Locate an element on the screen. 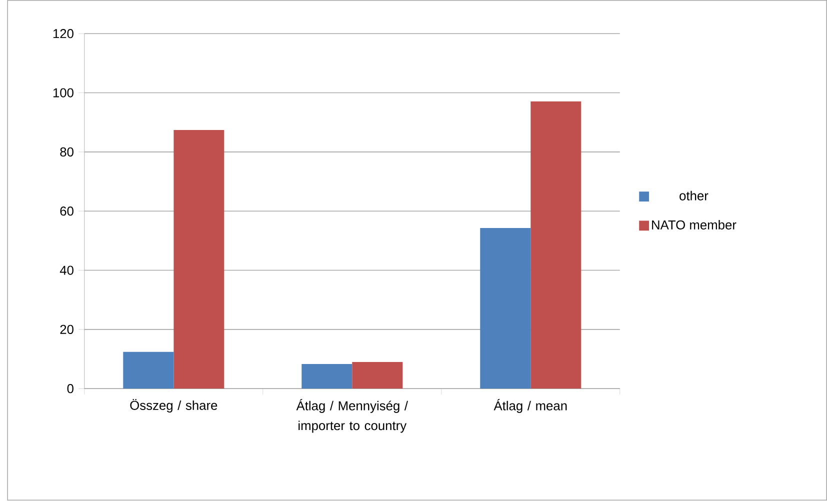  y-tick-label: 120 is located at coordinates (63, 33).